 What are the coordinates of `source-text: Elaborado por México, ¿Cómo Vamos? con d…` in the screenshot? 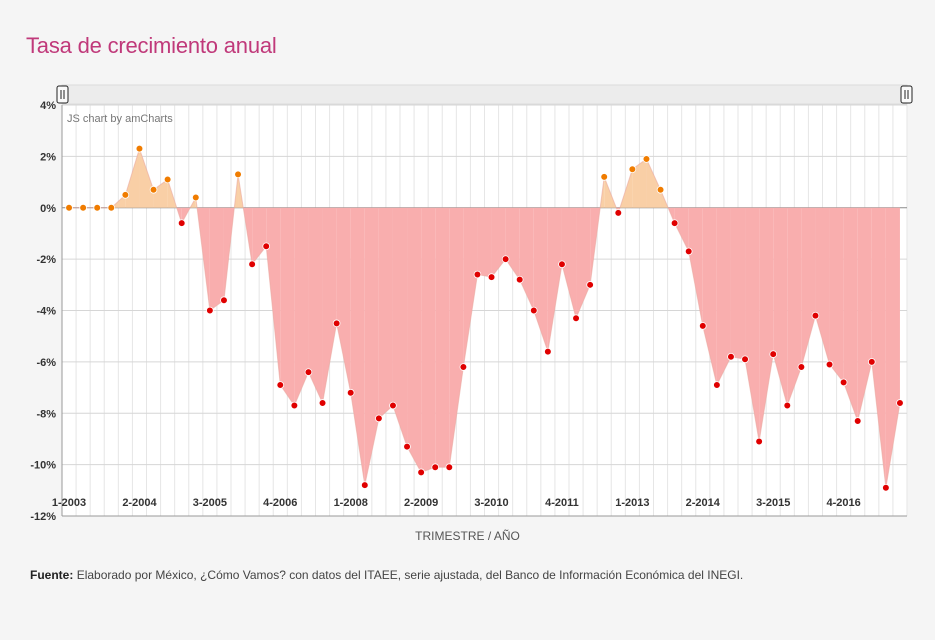 It's located at (410, 575).